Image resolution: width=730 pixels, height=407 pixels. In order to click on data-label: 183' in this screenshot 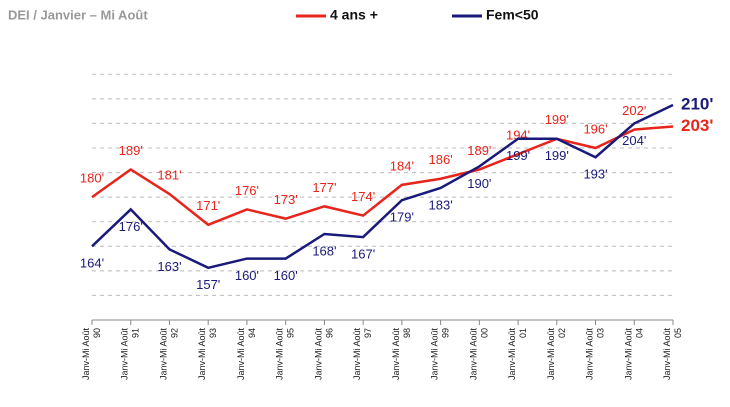, I will do `click(441, 204)`.